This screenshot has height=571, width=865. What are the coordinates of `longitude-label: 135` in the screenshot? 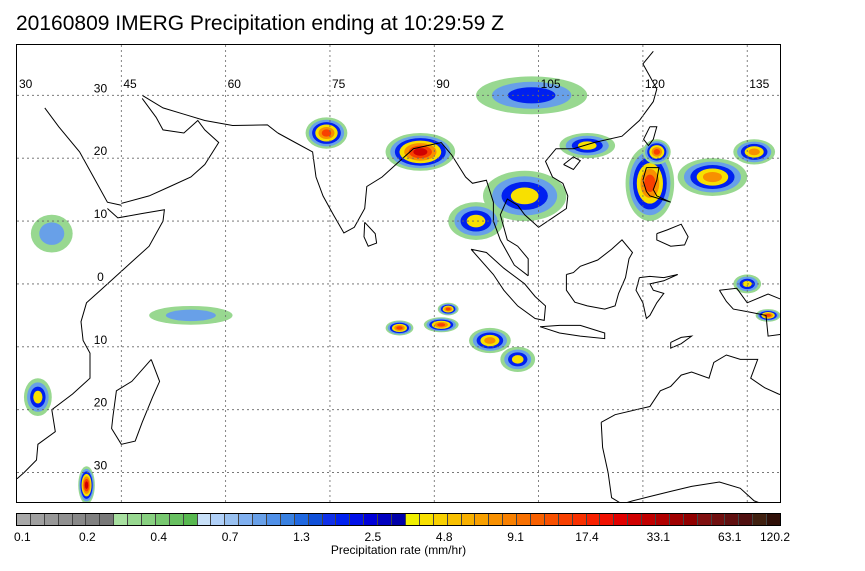 It's located at (759, 84).